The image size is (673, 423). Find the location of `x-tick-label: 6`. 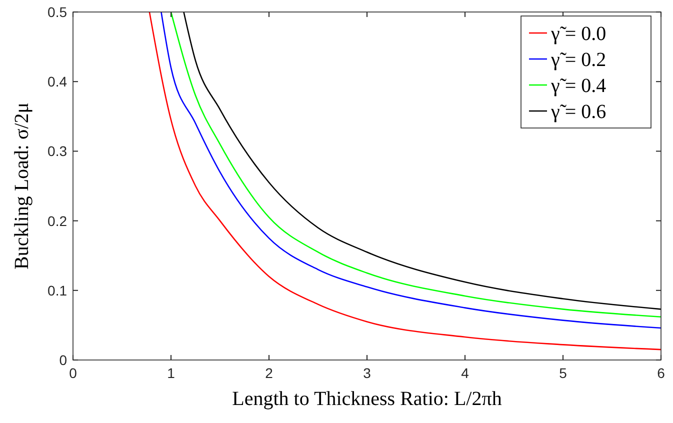

x-tick-label: 6 is located at coordinates (661, 373).